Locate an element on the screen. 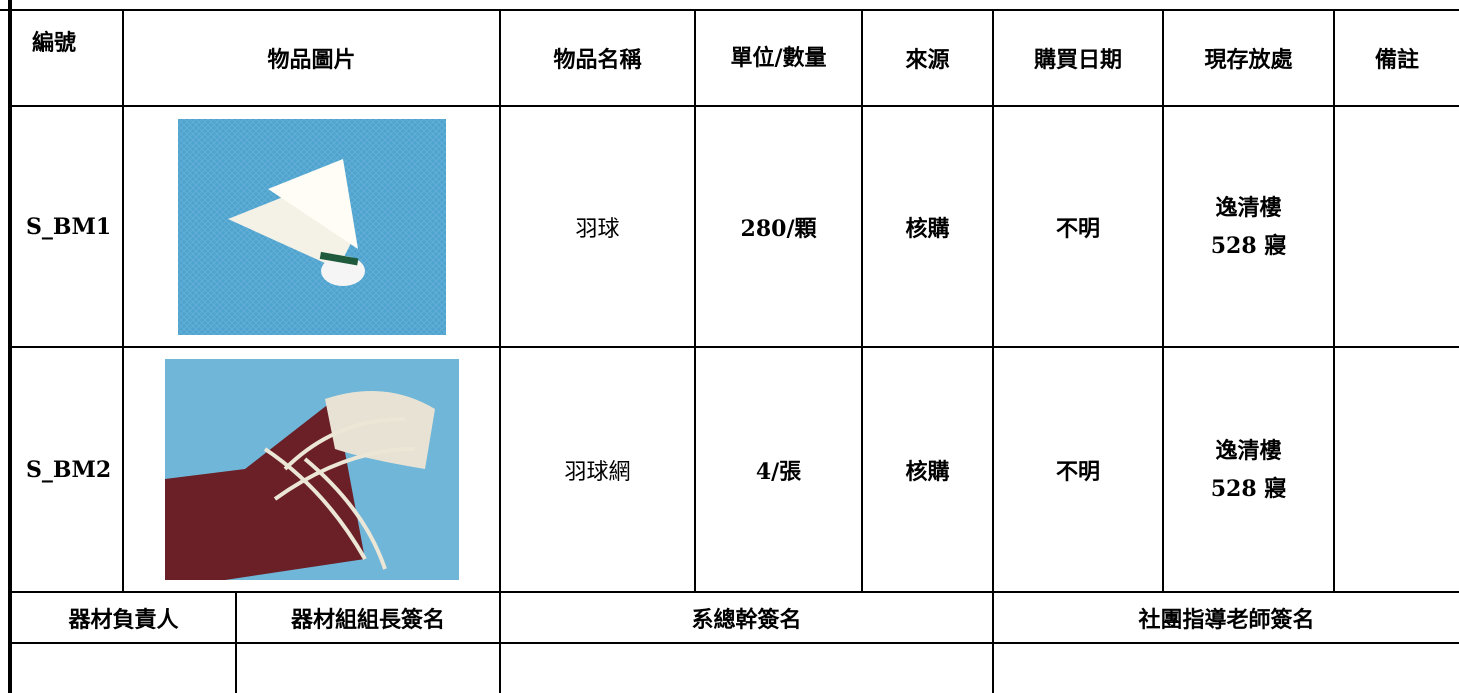 This screenshot has width=1459, height=693. header-text: 現存放處 is located at coordinates (1248, 60).